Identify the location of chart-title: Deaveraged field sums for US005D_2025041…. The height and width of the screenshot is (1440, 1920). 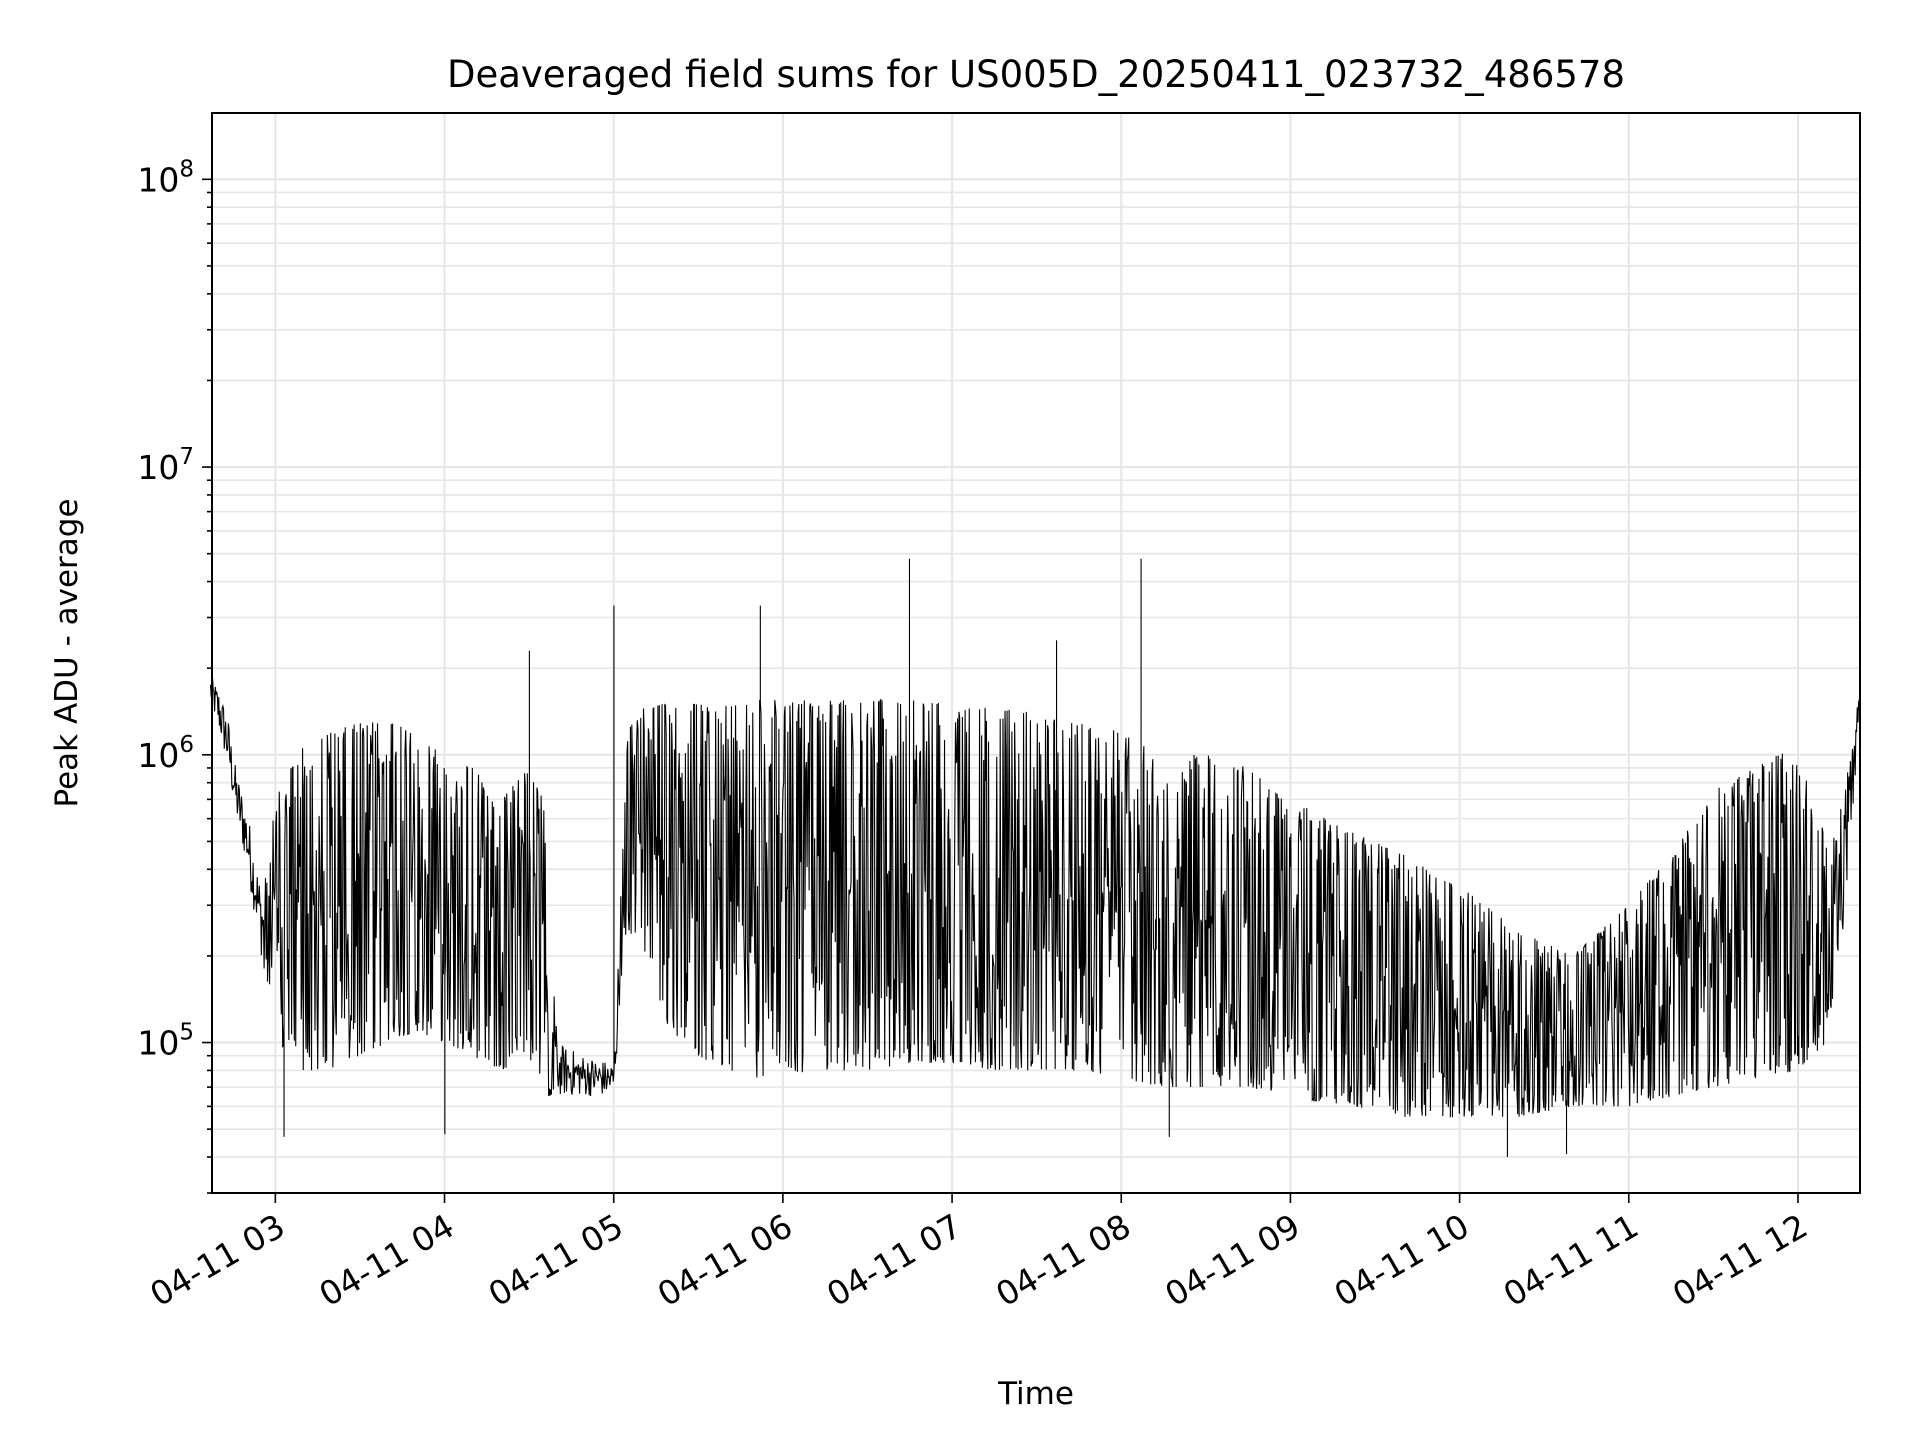
(1036, 74).